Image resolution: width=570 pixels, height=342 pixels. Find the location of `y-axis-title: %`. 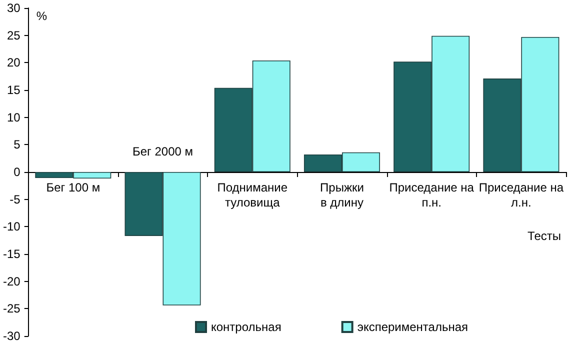

y-axis-title: % is located at coordinates (42, 16).